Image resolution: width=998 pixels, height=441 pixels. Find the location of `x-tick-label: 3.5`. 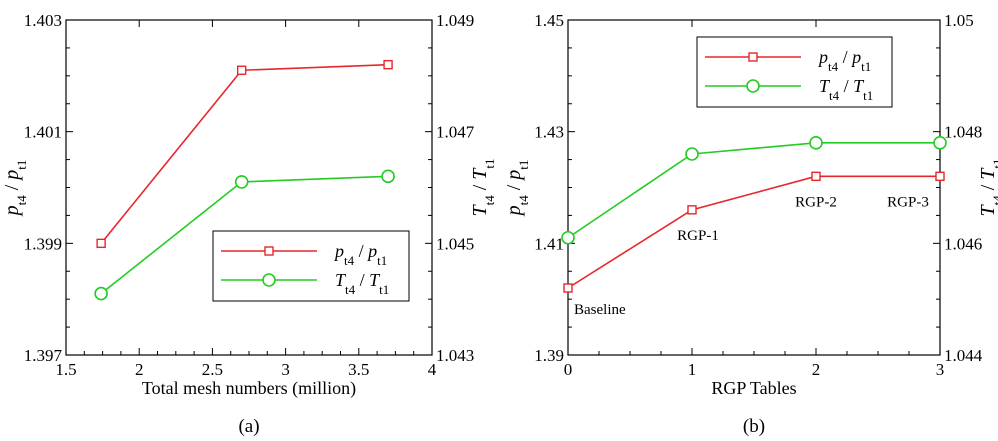

x-tick-label: 3.5 is located at coordinates (358, 369).